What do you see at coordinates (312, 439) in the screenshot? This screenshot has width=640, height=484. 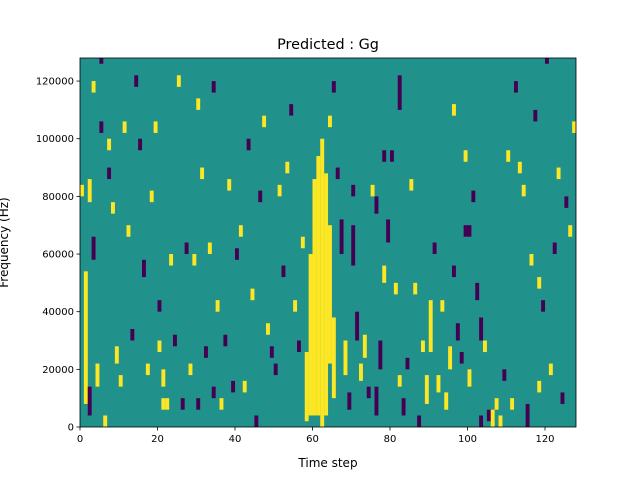 I see `x-tick-label: 60` at bounding box center [312, 439].